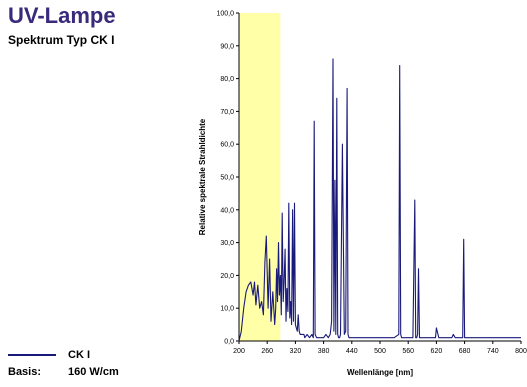  I want to click on x-axis-title: Wellenlänge [nm], so click(380, 372).